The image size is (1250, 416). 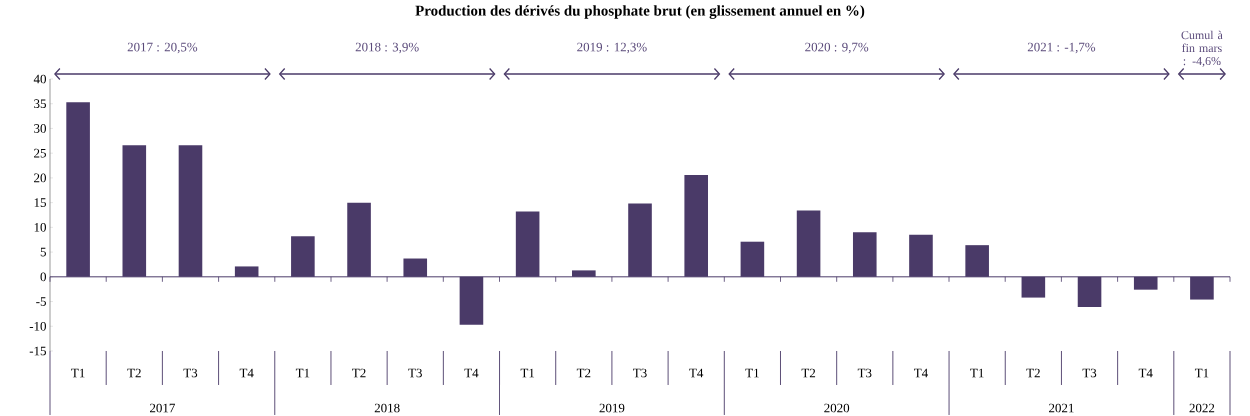 What do you see at coordinates (387, 48) in the screenshot?
I see `text: 2018 : 3,9%` at bounding box center [387, 48].